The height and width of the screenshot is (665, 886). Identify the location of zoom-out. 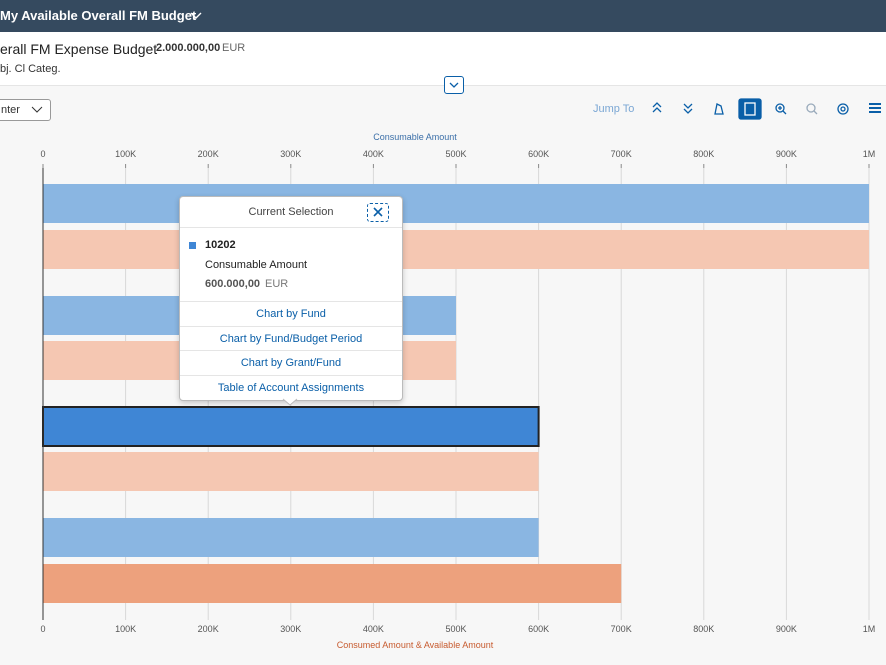
(811, 108).